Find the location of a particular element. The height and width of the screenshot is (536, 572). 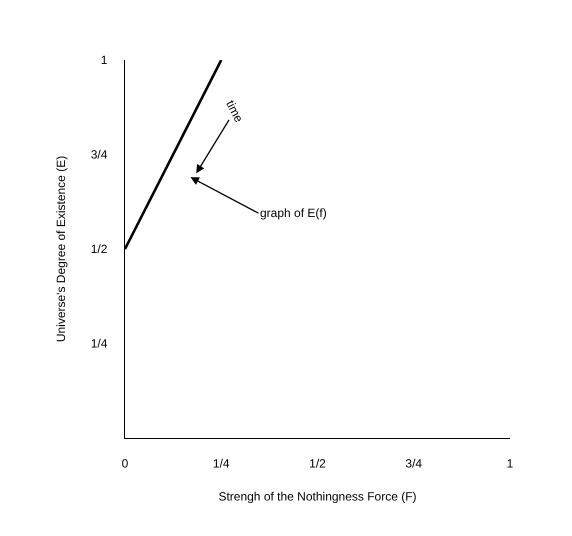

x-tick-label: 1/2 is located at coordinates (317, 463).